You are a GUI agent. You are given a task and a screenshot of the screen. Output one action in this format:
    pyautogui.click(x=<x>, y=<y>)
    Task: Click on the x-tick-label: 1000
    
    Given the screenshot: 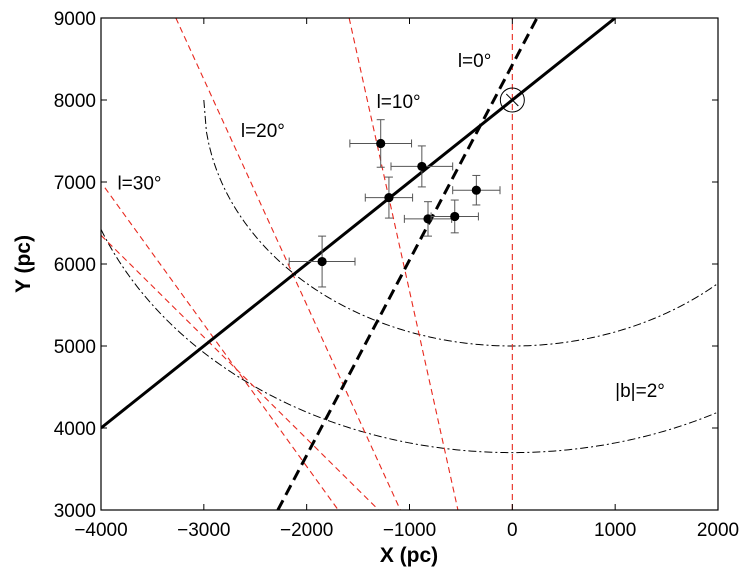 What is the action you would take?
    pyautogui.click(x=615, y=530)
    